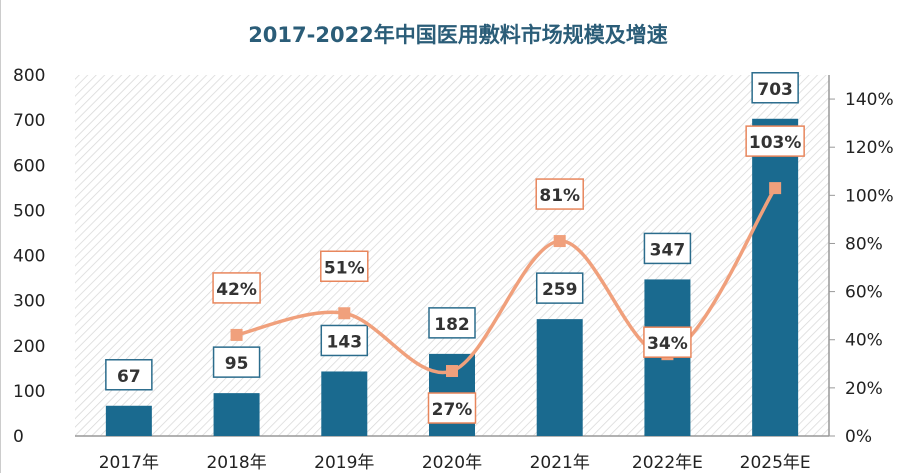 The width and height of the screenshot is (914, 473). I want to click on growth-data-label: 81%, so click(559, 196).